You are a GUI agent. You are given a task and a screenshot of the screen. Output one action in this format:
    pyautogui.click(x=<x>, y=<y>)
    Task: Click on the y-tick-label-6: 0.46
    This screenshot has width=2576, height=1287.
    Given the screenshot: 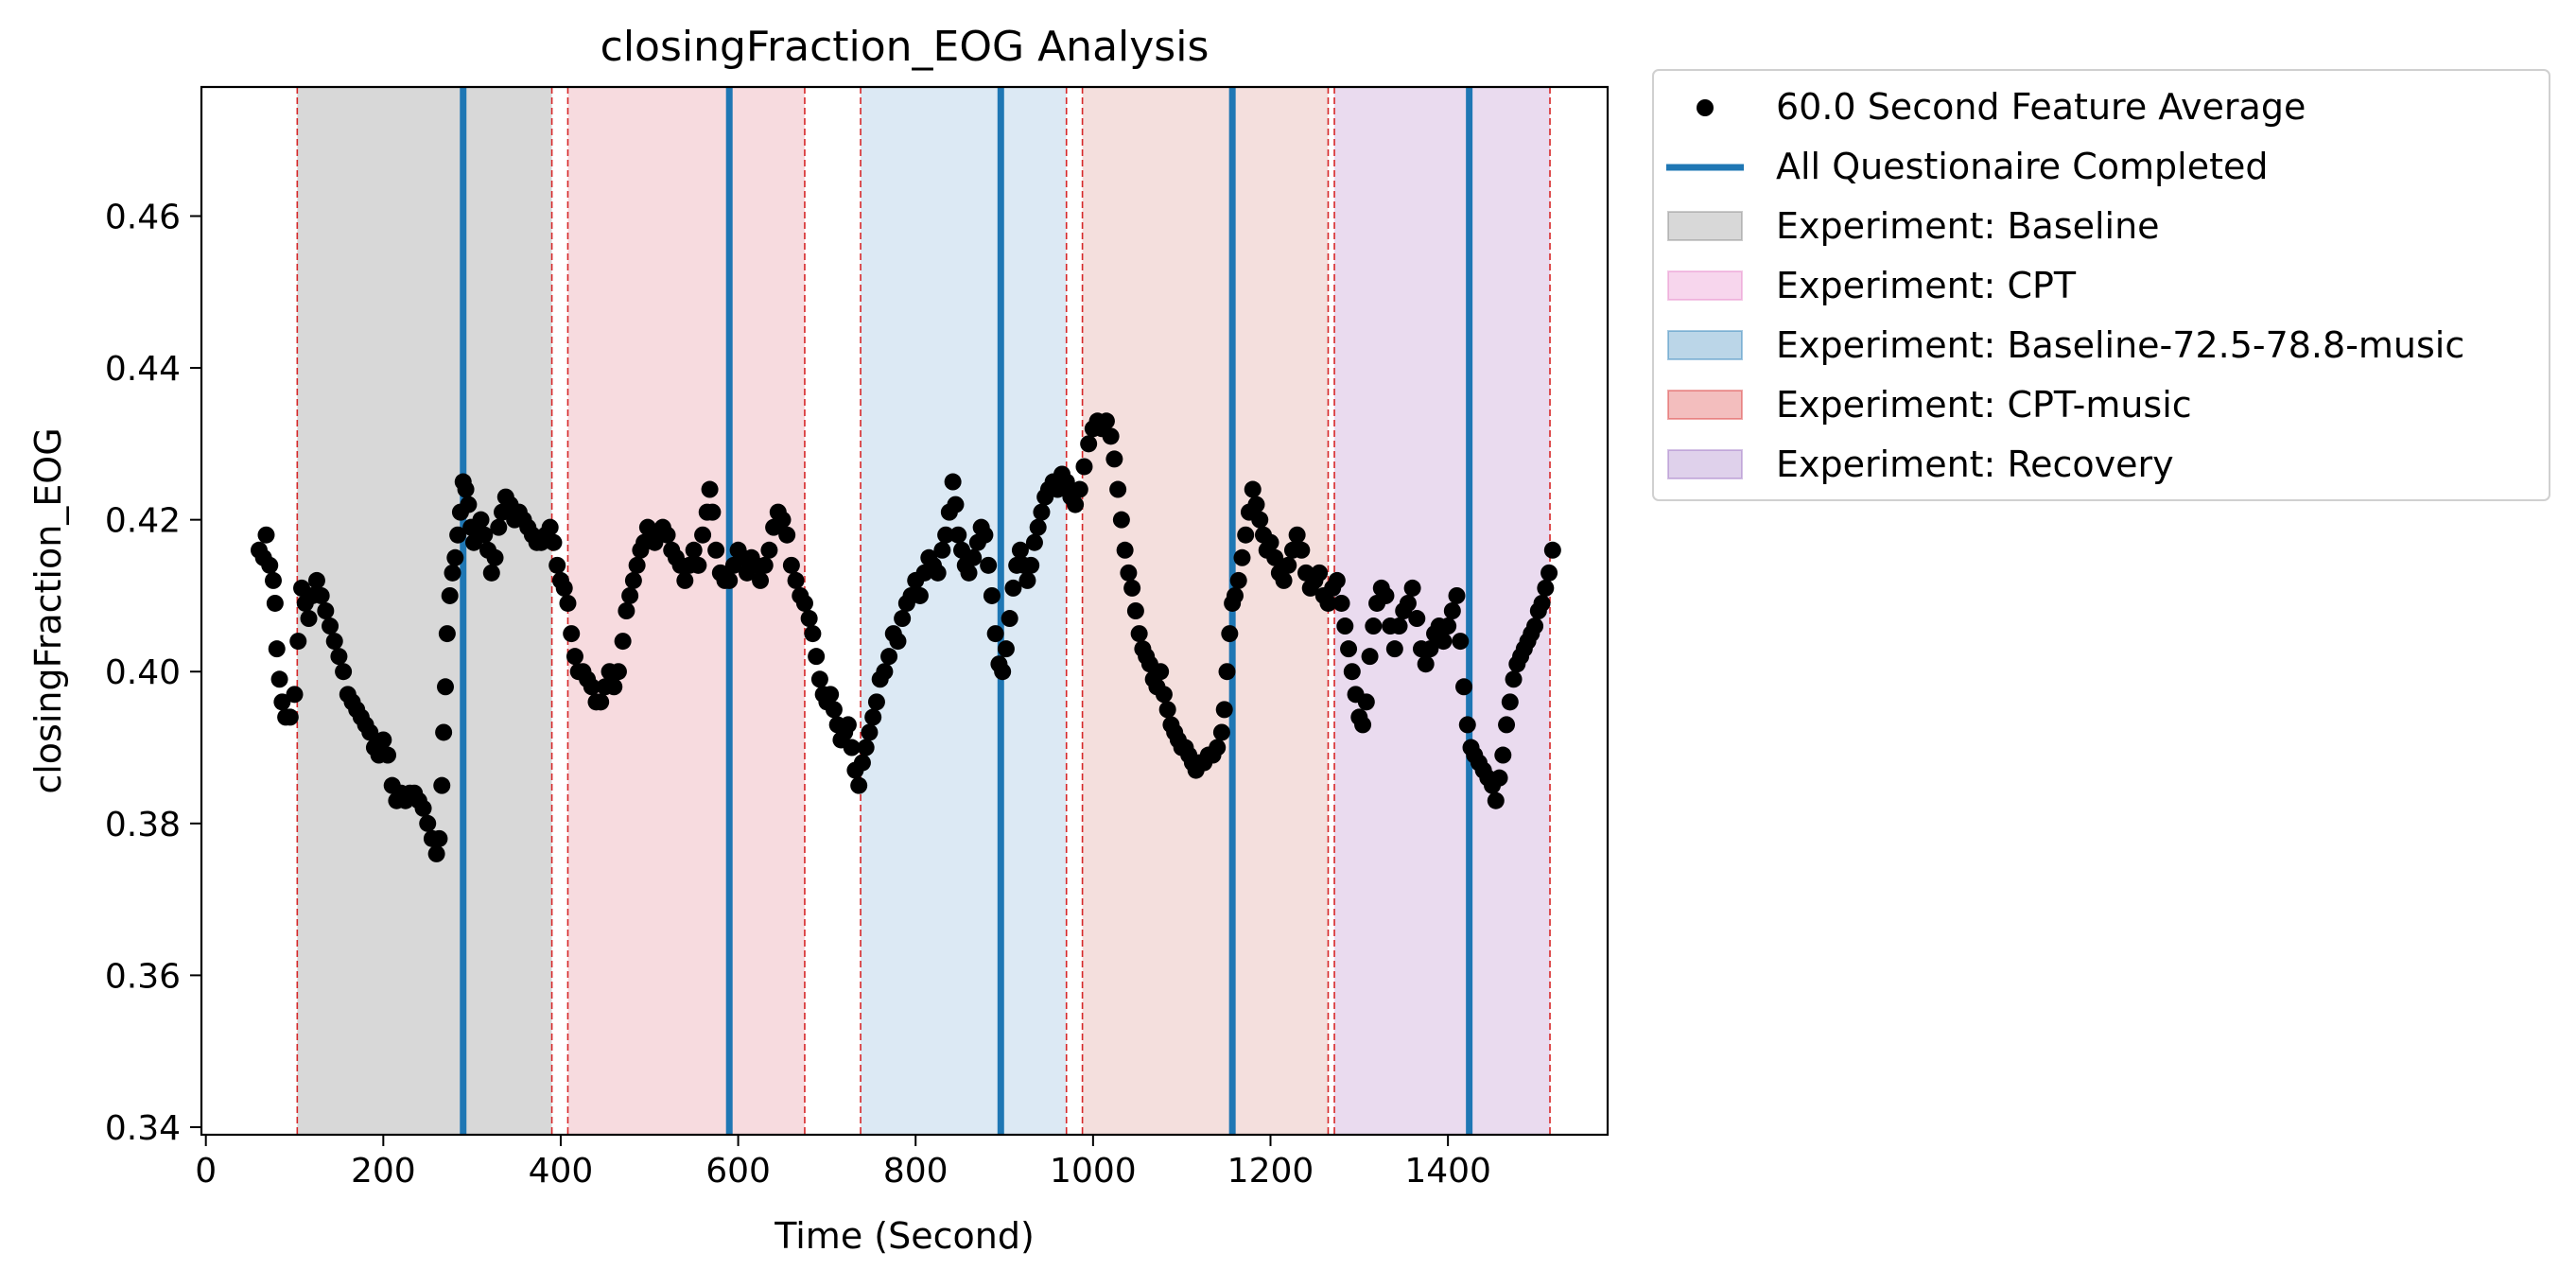 What is the action you would take?
    pyautogui.click(x=143, y=217)
    